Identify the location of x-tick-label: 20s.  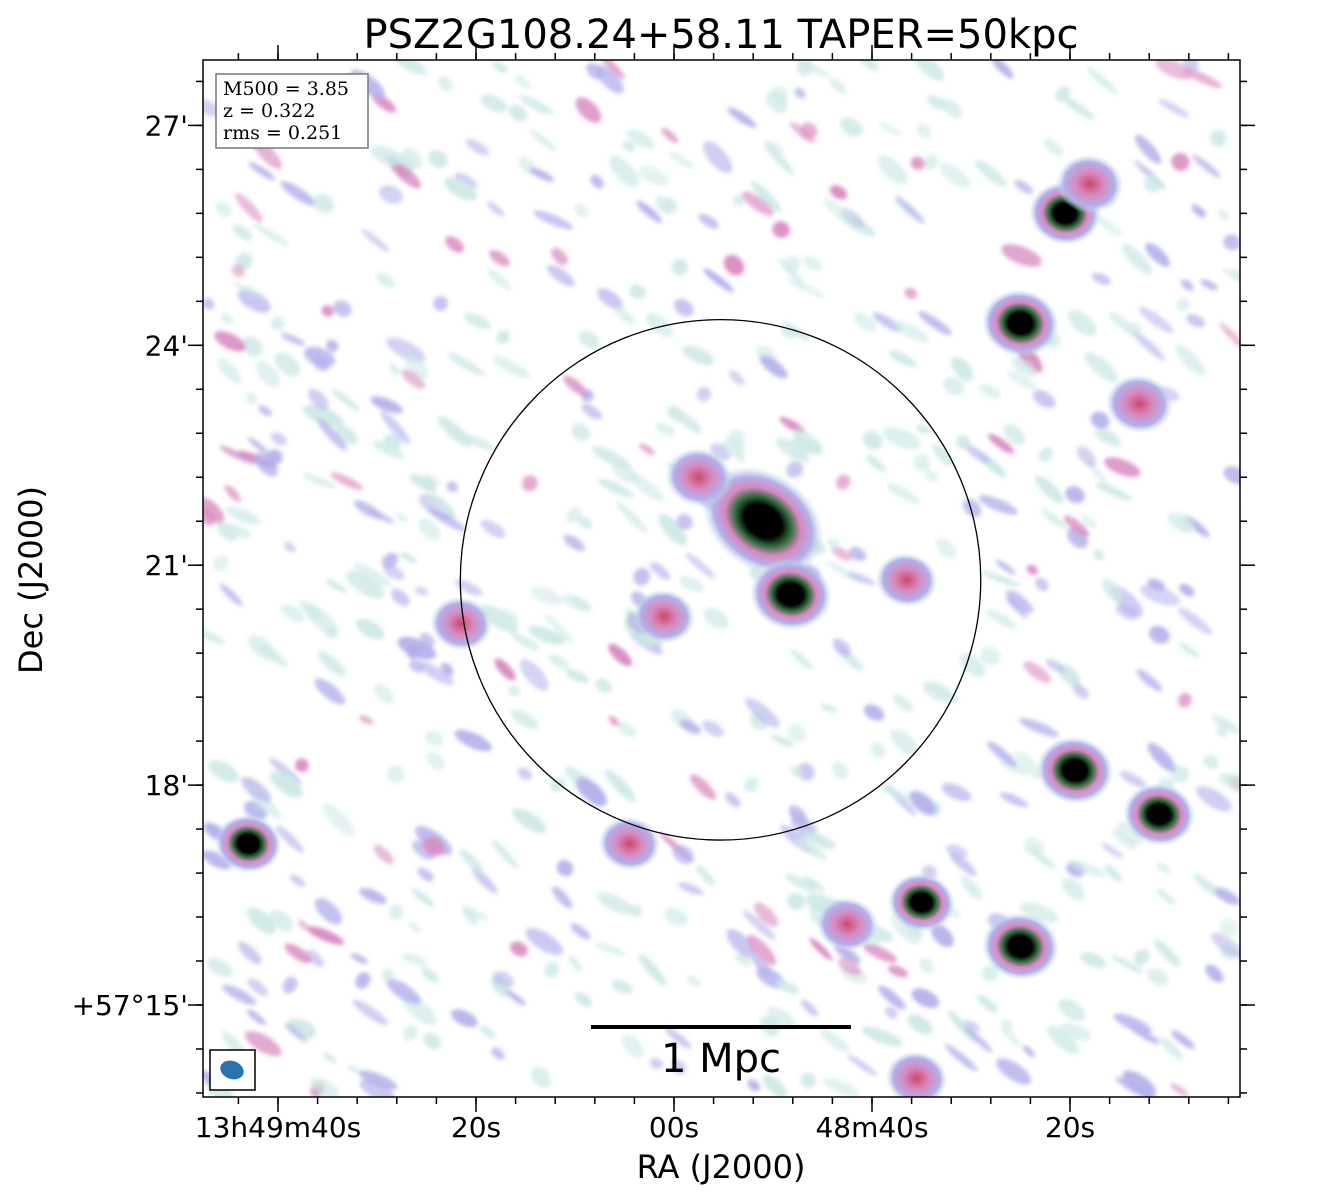
(1070, 1127).